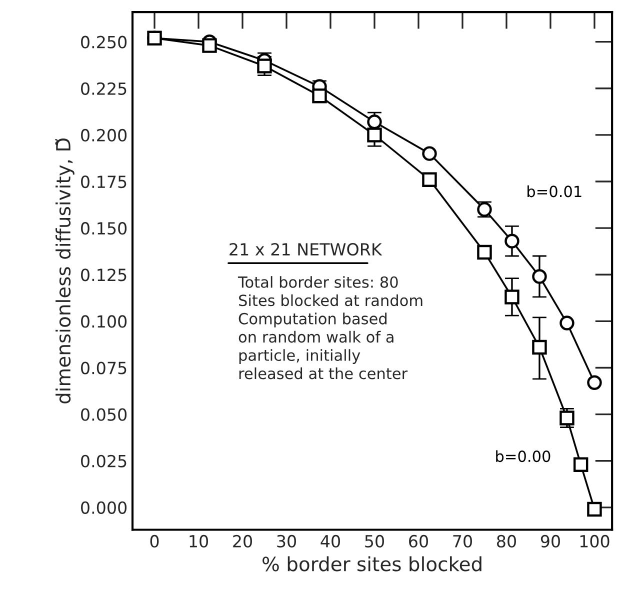 This screenshot has height=602, width=631. I want to click on x-tick-label: 80, so click(506, 541).